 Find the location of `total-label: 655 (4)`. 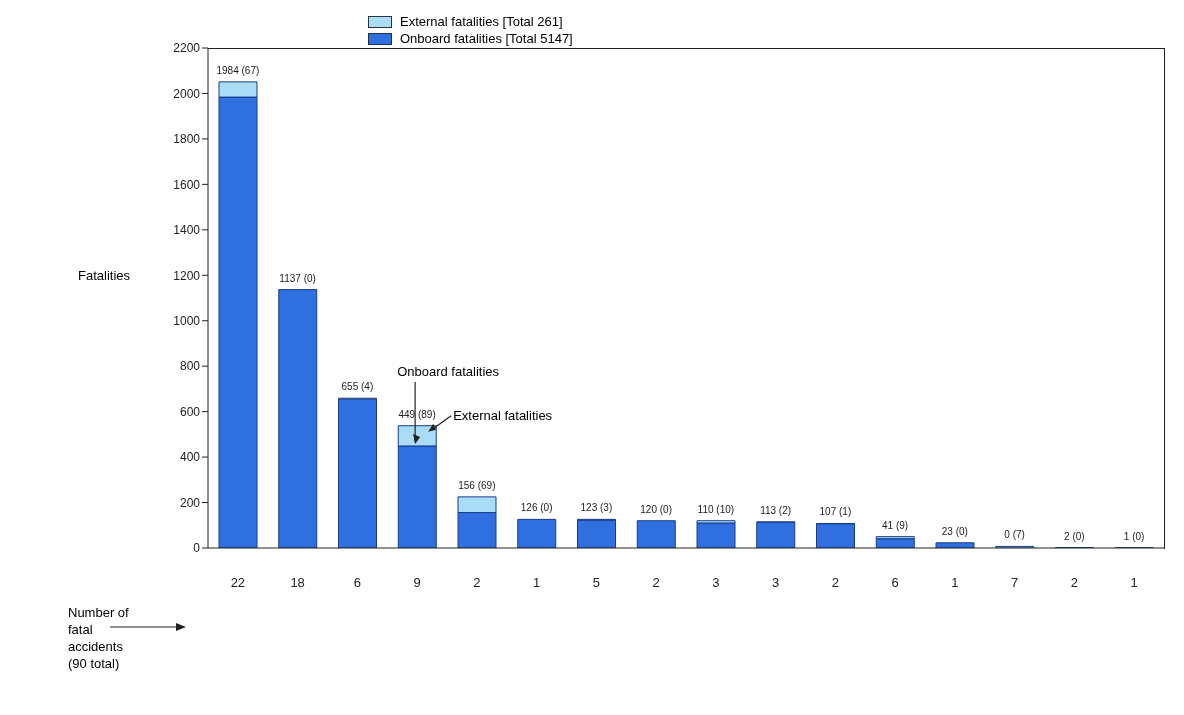

total-label: 655 (4) is located at coordinates (357, 387).